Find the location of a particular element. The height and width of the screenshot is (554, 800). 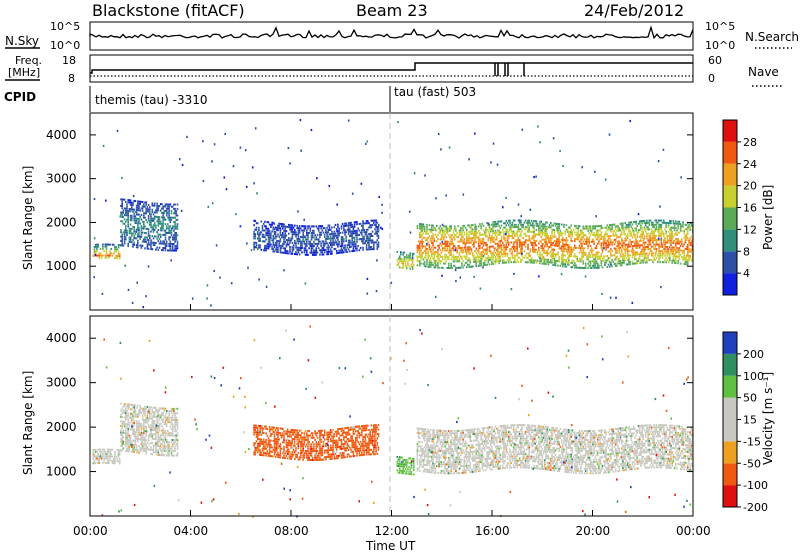

nave-right-label: Nave is located at coordinates (763, 72).